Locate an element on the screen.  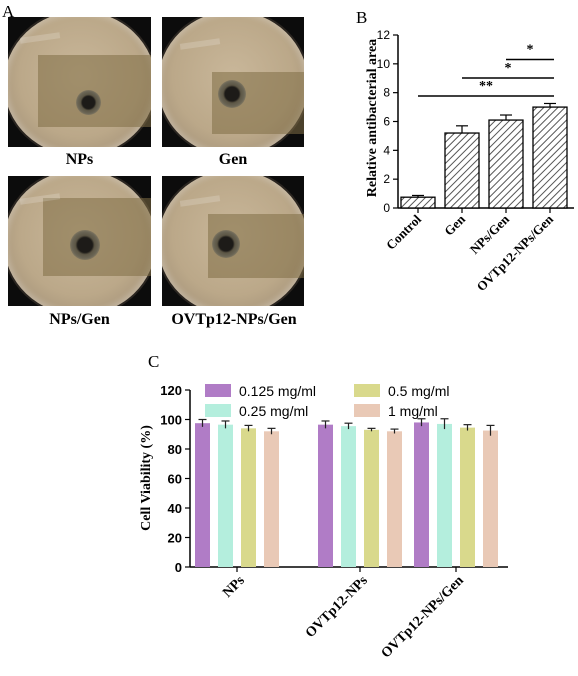
panel-c-letter: C is located at coordinates (154, 361).